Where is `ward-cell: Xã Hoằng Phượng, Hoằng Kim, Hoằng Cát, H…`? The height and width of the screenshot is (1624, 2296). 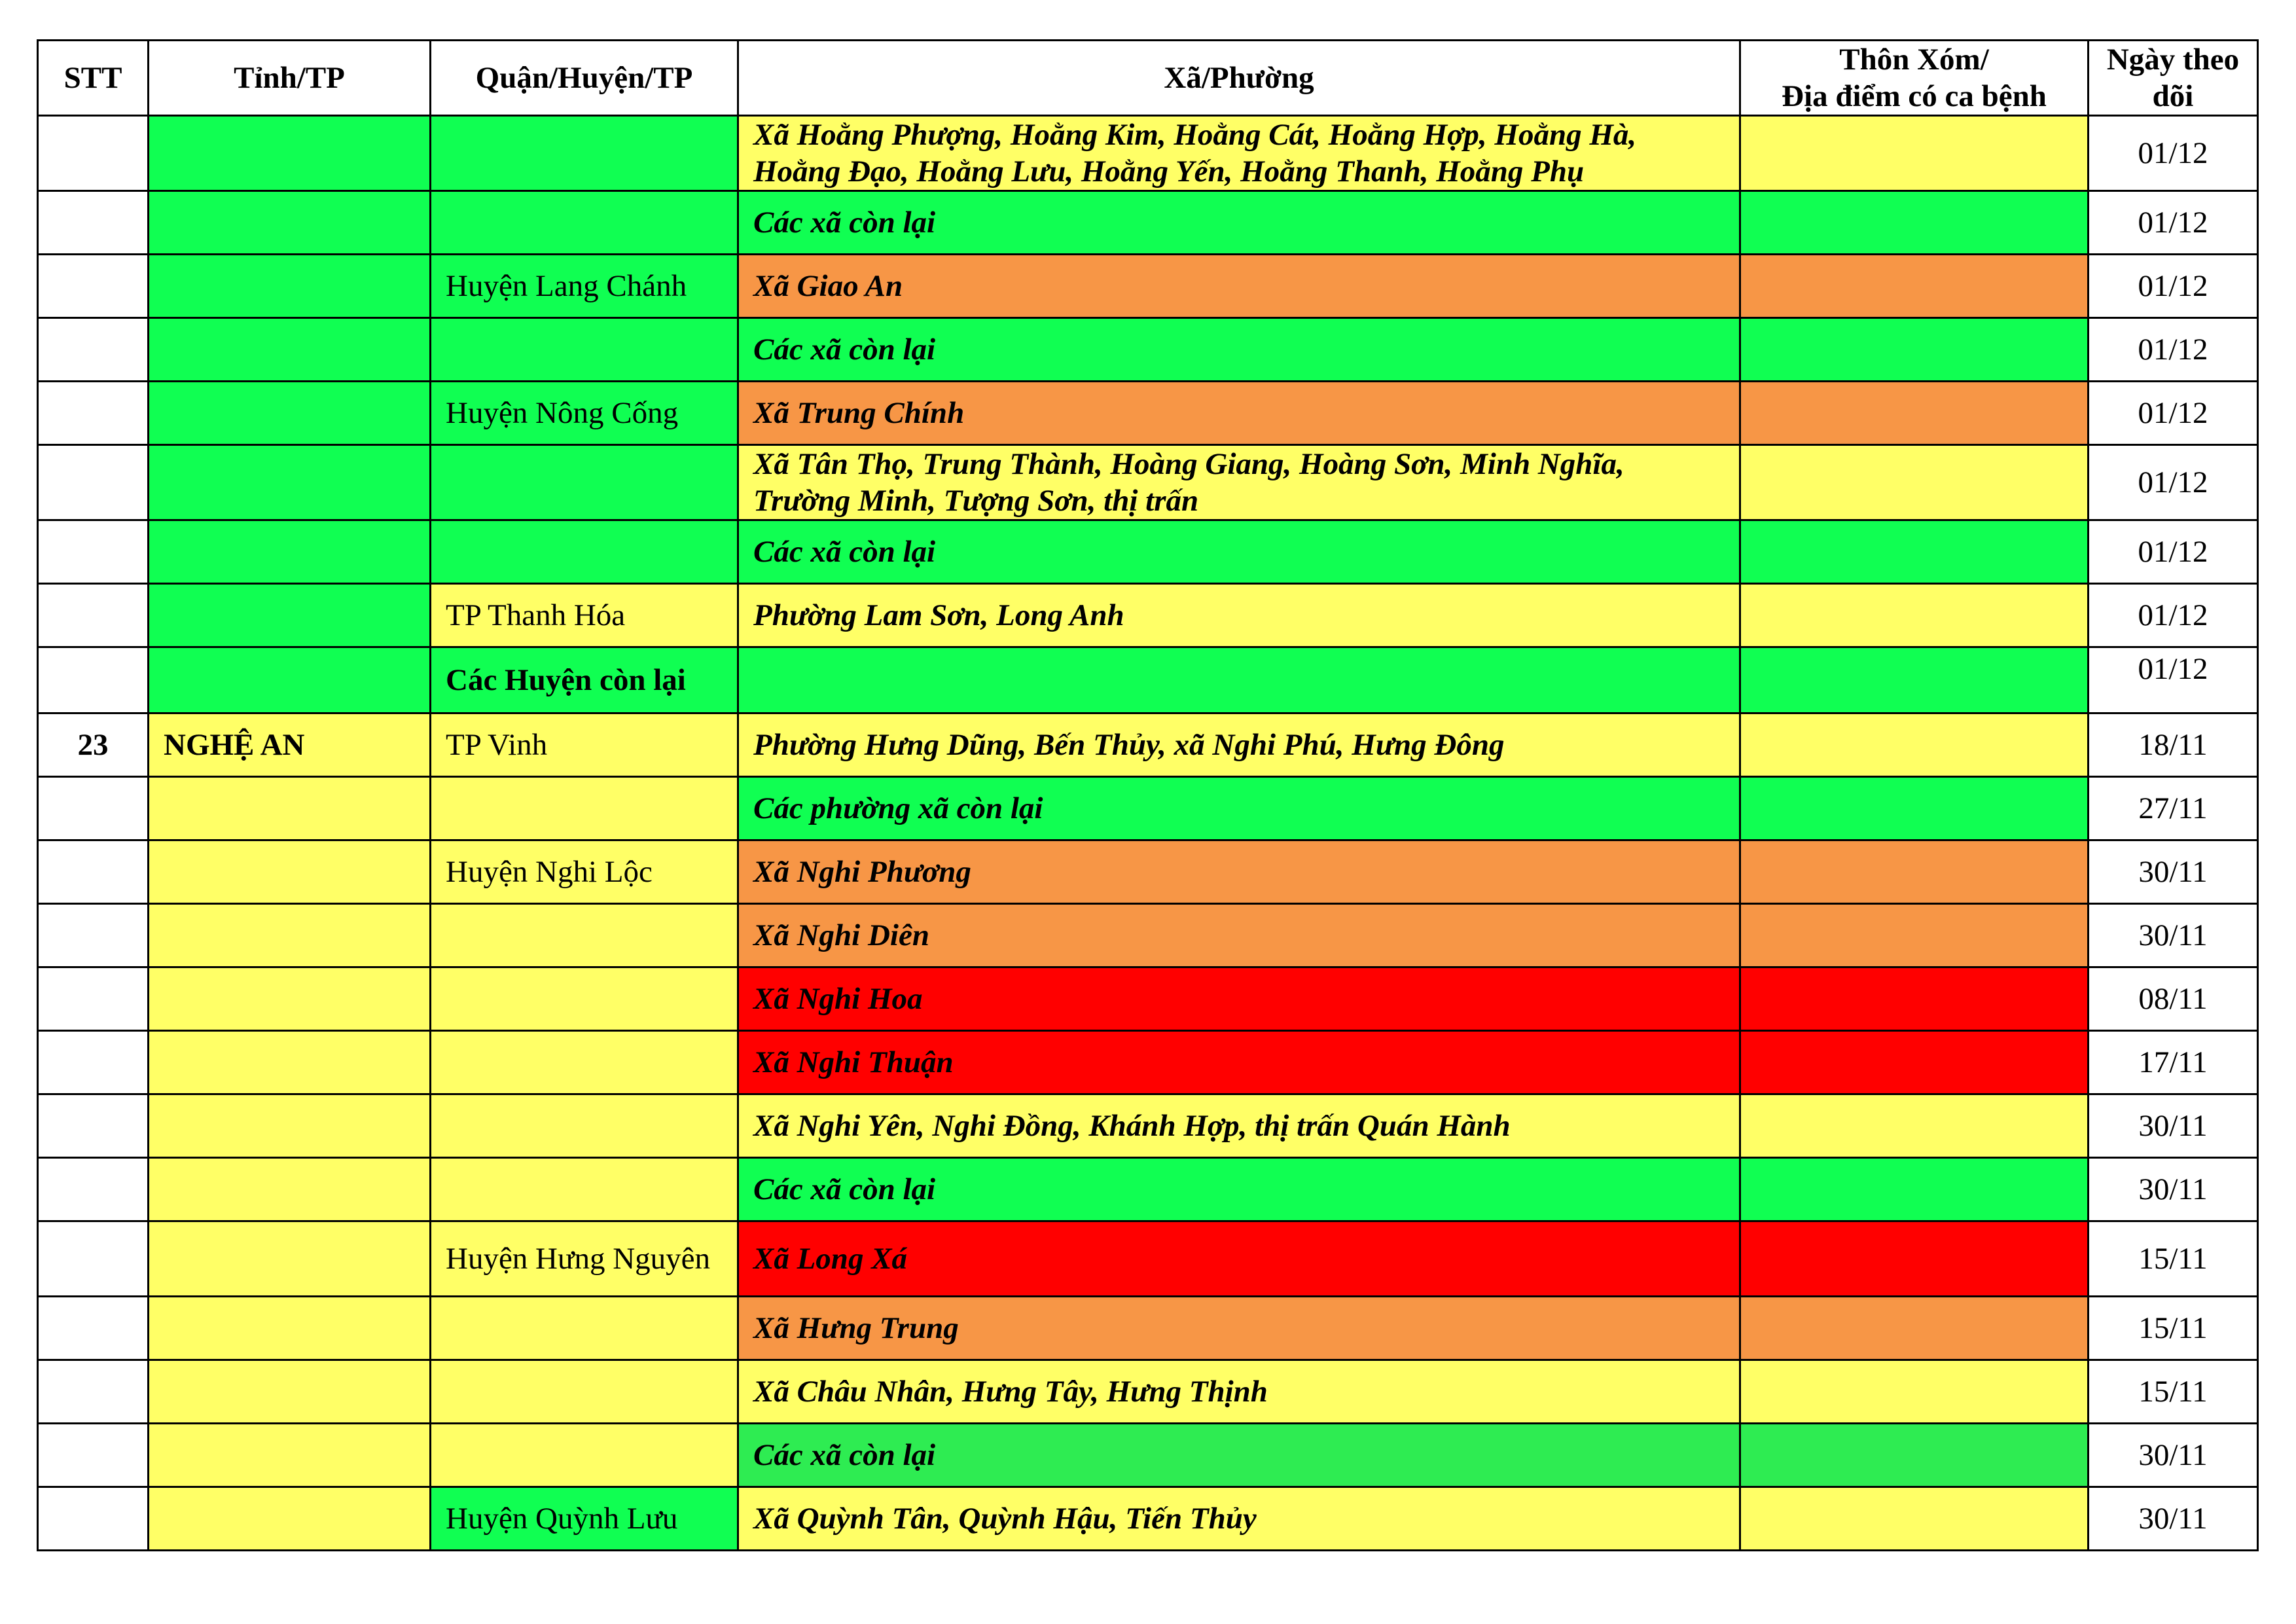 ward-cell: Xã Hoằng Phượng, Hoằng Kim, Hoằng Cát, H… is located at coordinates (1239, 153).